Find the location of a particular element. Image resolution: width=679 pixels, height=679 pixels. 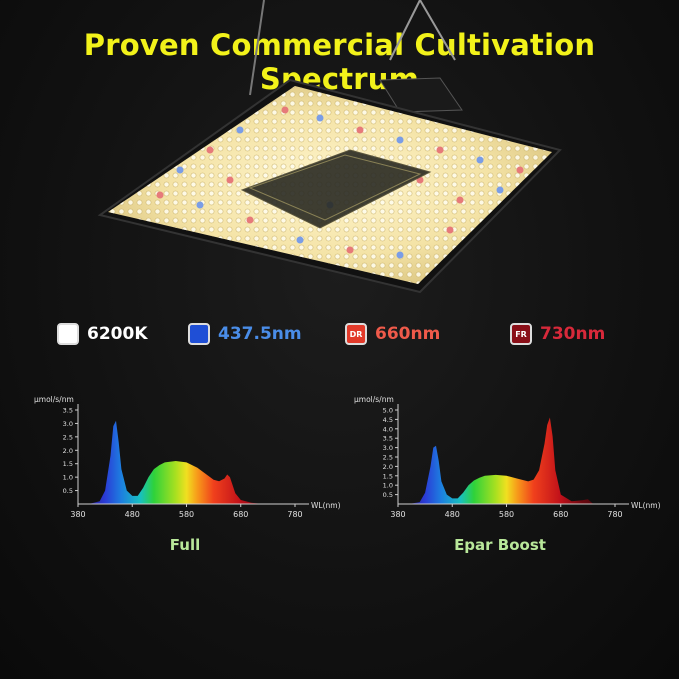

blue-led-swatch is located at coordinates (199, 334).